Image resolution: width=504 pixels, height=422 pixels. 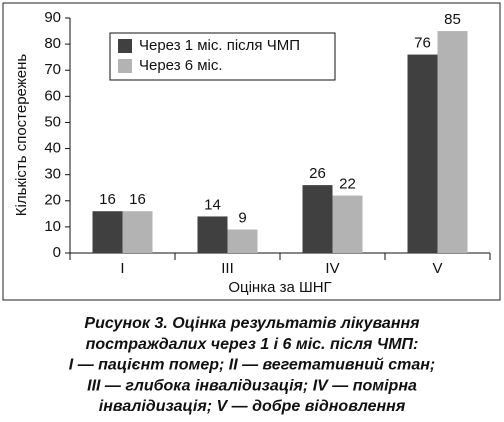 What do you see at coordinates (317, 173) in the screenshot?
I see `value-label: 26` at bounding box center [317, 173].